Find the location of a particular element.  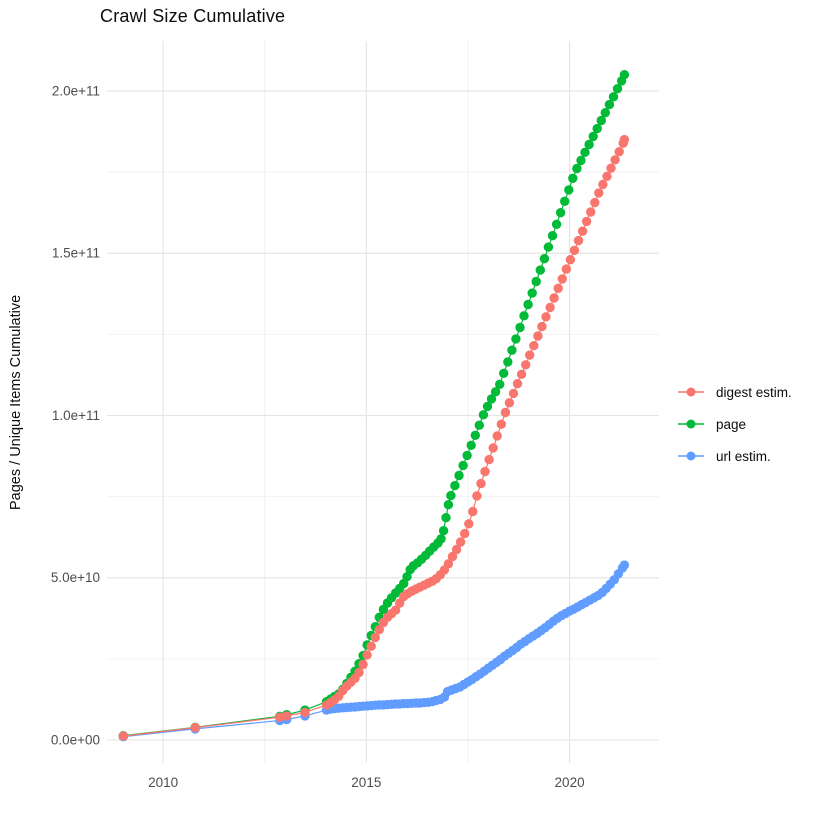

x-tick-label: 2020 is located at coordinates (570, 782).